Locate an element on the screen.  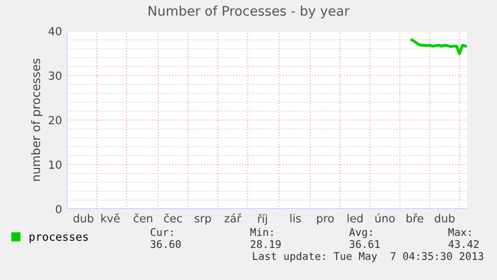
text: 36.61 is located at coordinates (365, 244).